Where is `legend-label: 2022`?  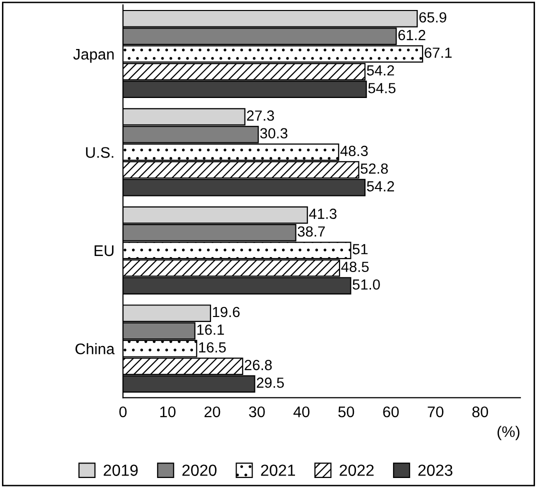
legend-label: 2022 is located at coordinates (357, 470).